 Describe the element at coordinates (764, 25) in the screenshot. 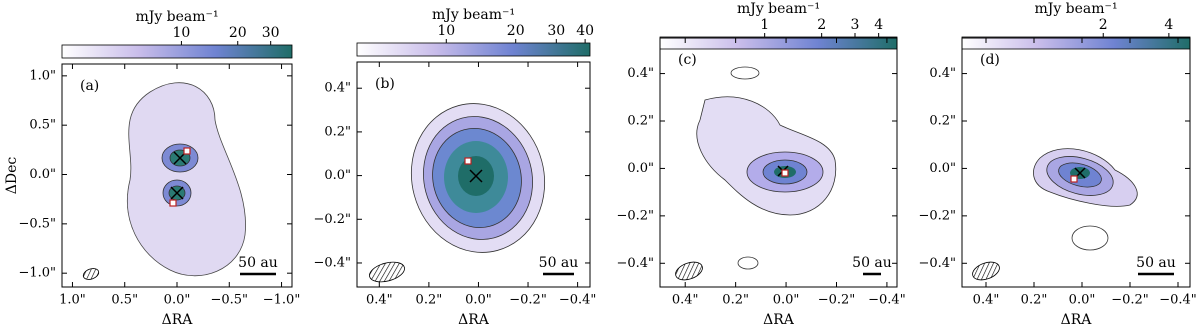

I see `colorbar-tick-label: 1` at that location.